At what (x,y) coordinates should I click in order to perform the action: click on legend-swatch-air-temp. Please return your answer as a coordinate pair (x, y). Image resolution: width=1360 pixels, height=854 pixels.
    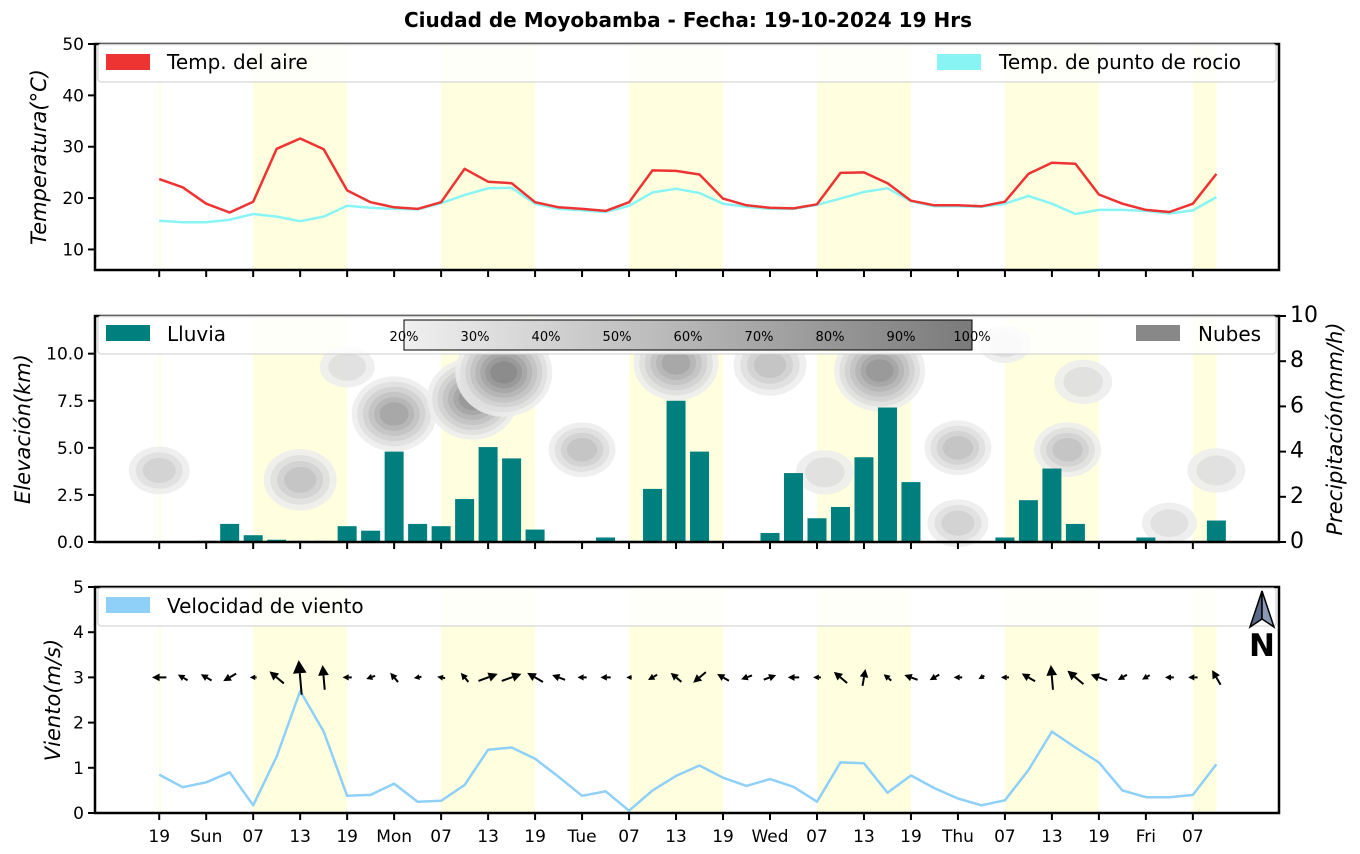
    Looking at the image, I should click on (128, 62).